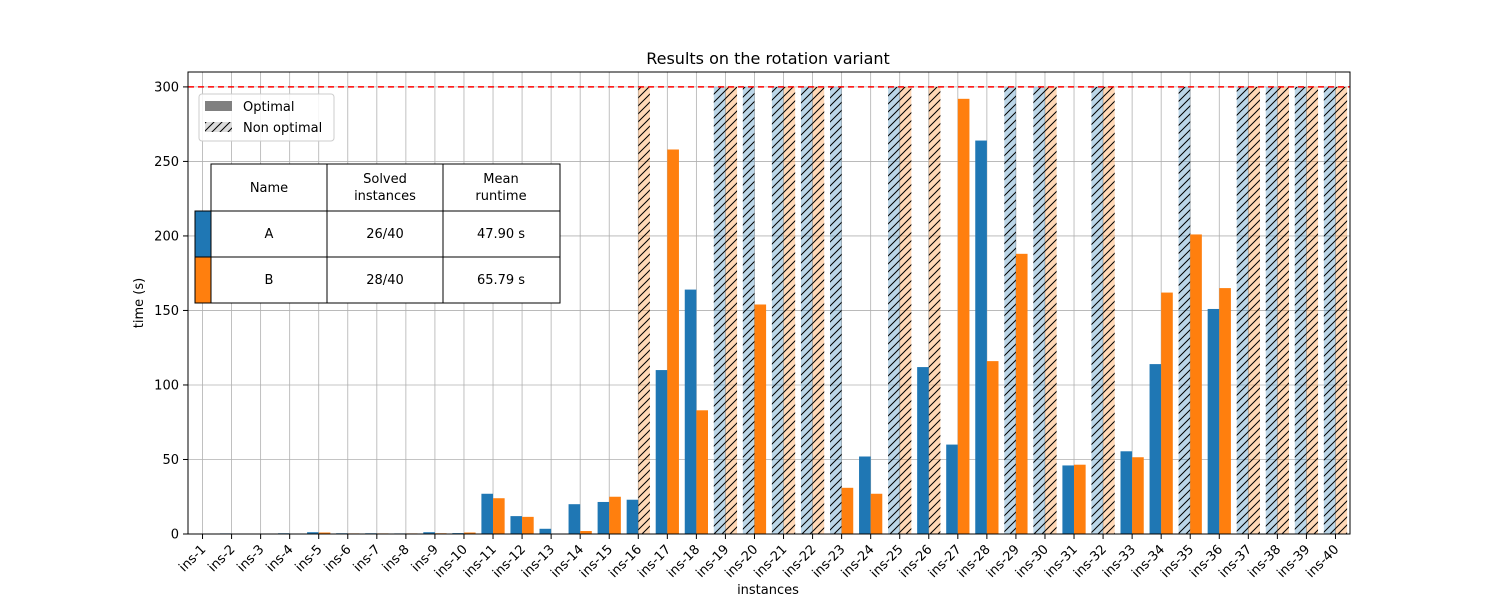  I want to click on table-border, so click(385, 233).